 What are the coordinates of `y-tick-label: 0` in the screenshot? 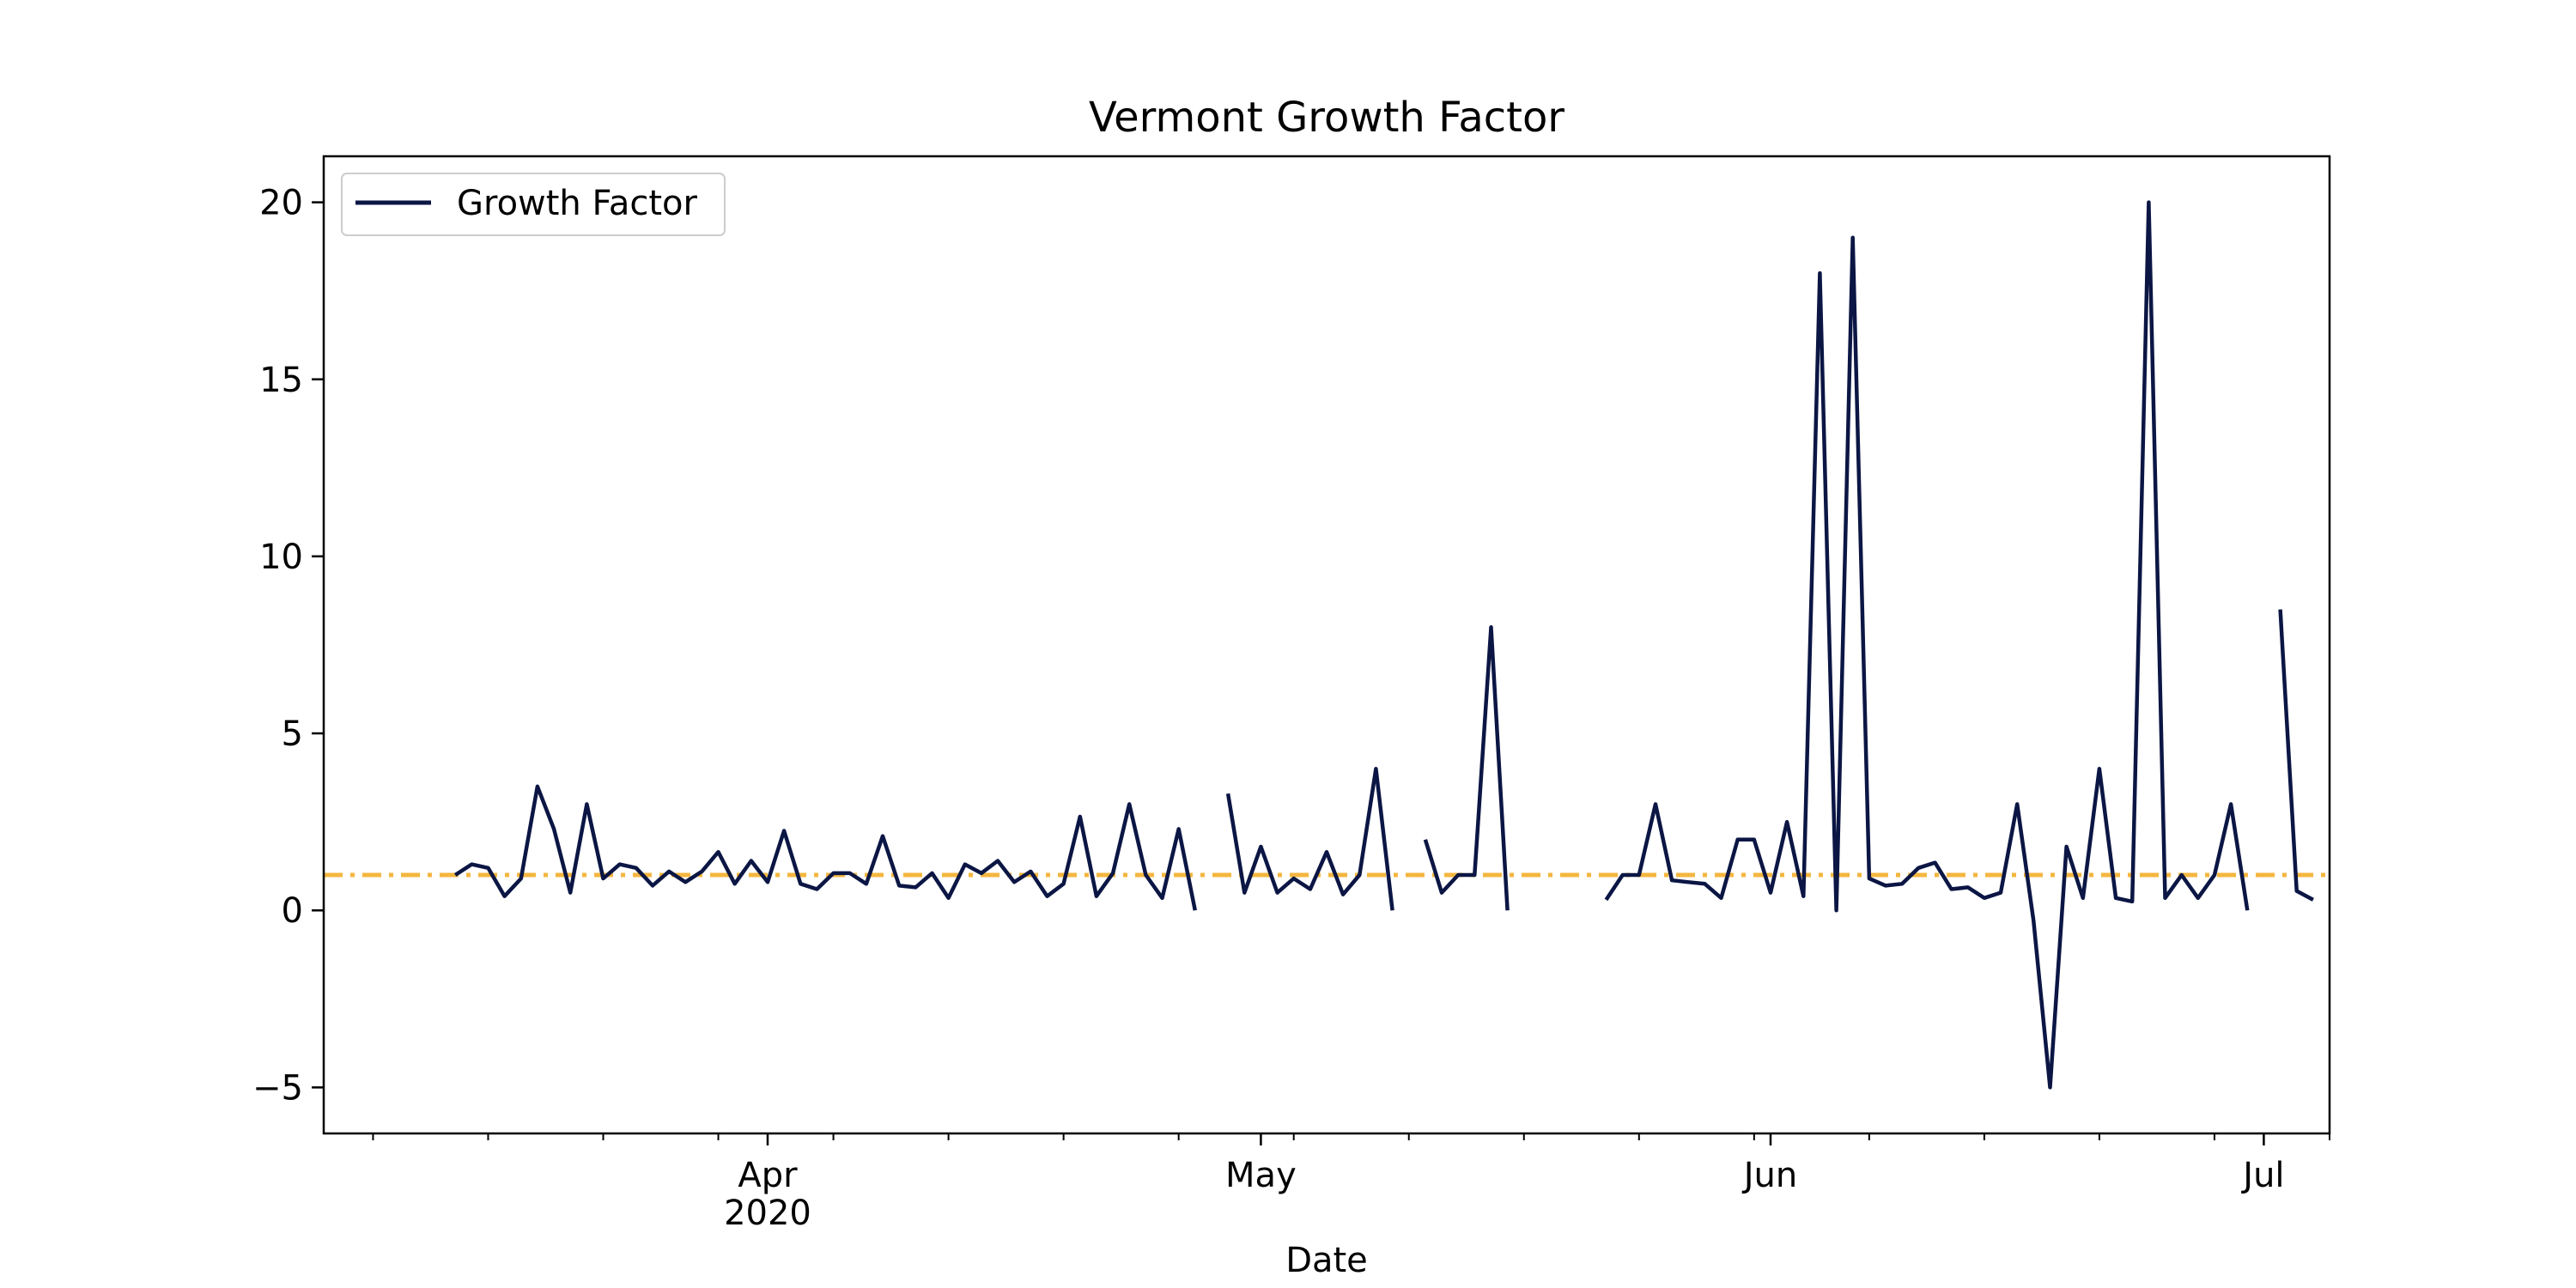 It's located at (292, 911).